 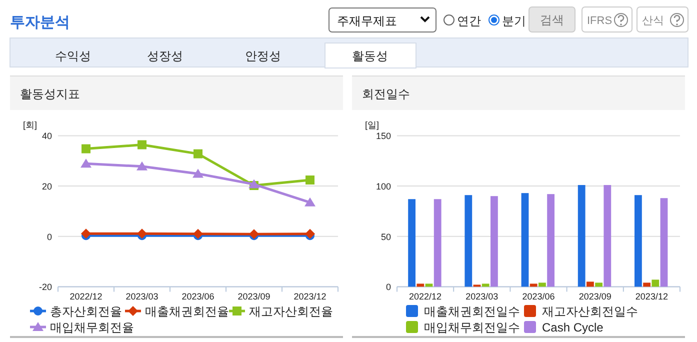 I want to click on legend-label: 매출채권회전율, so click(x=187, y=311).